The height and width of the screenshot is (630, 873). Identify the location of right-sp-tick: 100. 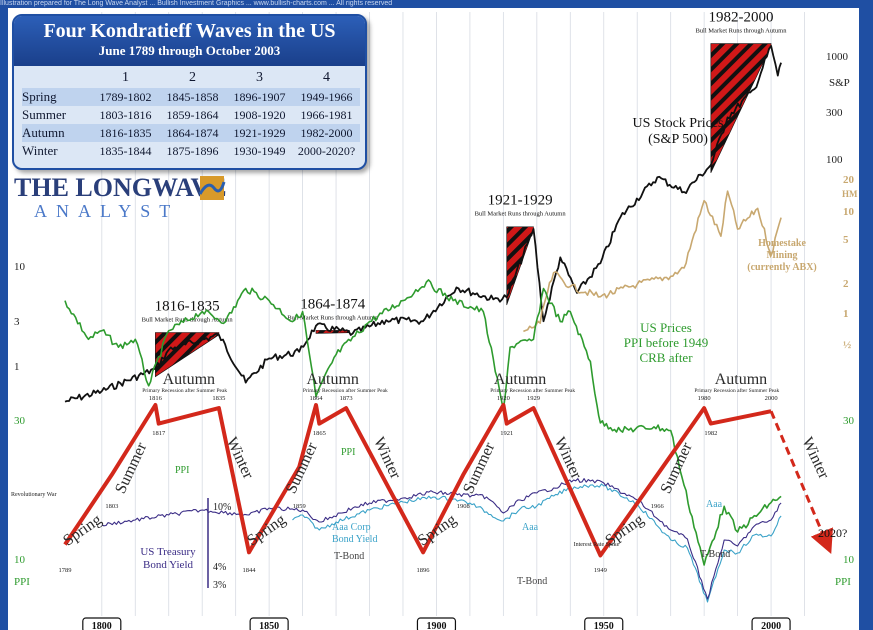
(834, 160).